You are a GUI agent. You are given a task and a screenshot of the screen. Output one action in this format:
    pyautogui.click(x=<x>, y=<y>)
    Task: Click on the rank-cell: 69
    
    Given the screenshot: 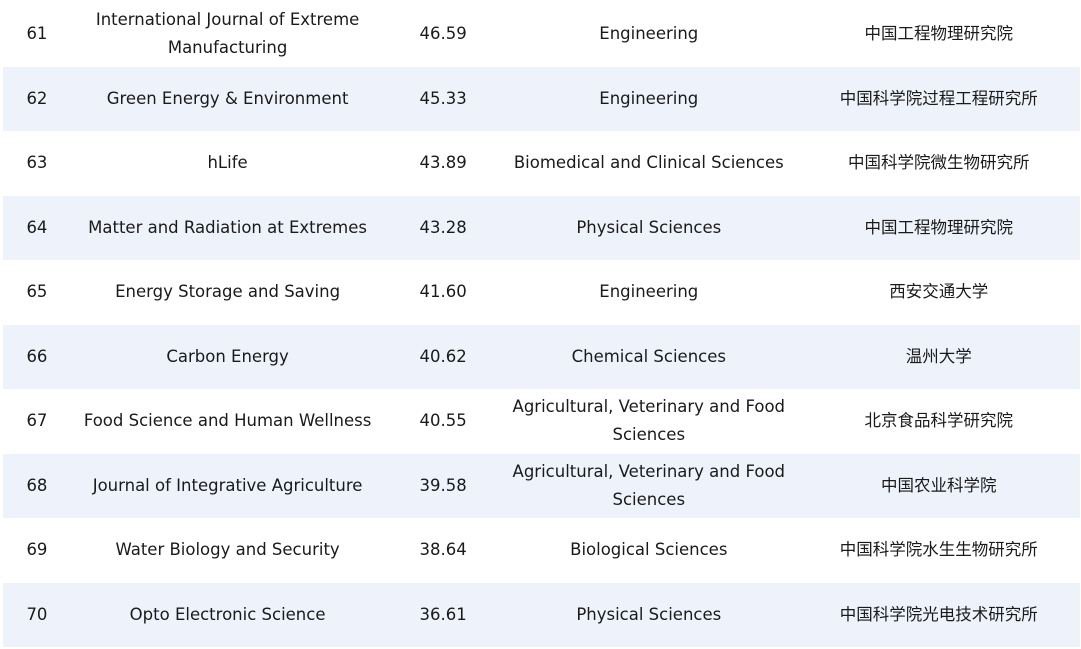 What is the action you would take?
    pyautogui.click(x=37, y=550)
    